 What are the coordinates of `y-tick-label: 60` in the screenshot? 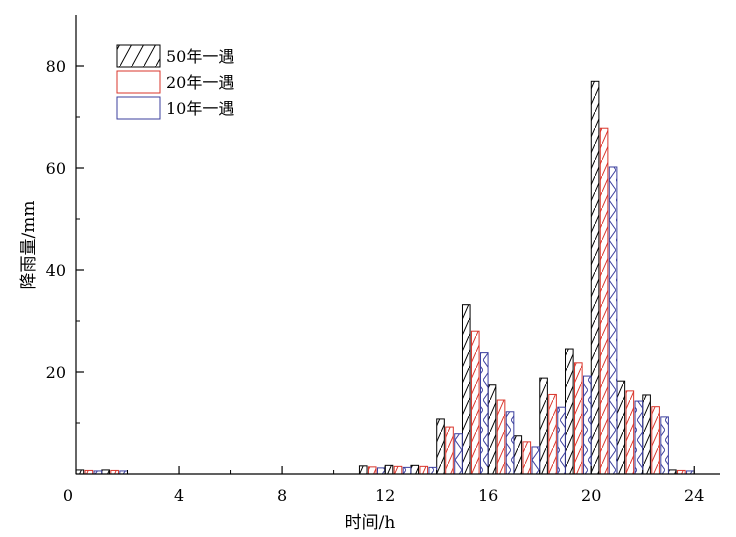 It's located at (56, 168).